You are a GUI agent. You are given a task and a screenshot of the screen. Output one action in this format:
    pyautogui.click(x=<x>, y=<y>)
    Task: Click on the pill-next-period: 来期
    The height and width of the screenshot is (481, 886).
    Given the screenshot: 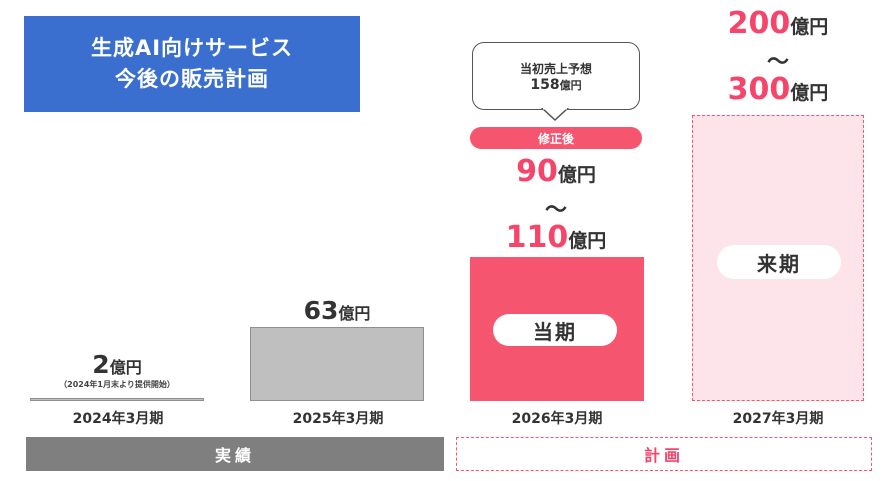 What is the action you would take?
    pyautogui.click(x=779, y=262)
    